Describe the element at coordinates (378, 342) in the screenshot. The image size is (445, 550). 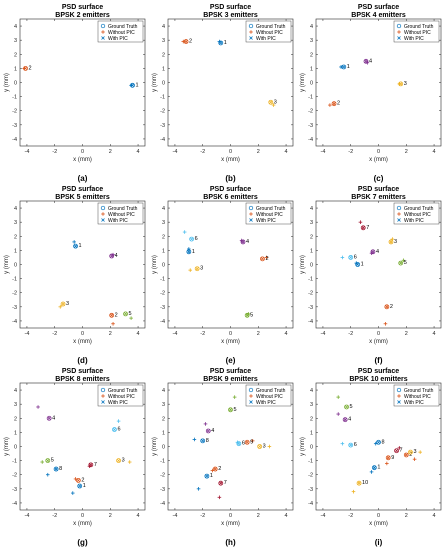
I see `x-axis-label: x (mm)` at that location.